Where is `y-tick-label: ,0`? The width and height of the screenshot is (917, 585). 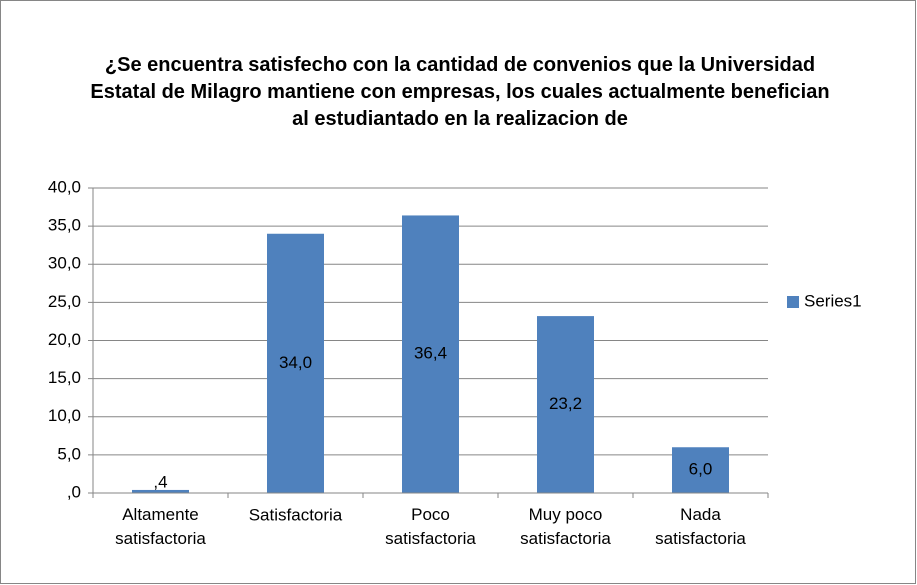
y-tick-label: ,0 is located at coordinates (74, 491).